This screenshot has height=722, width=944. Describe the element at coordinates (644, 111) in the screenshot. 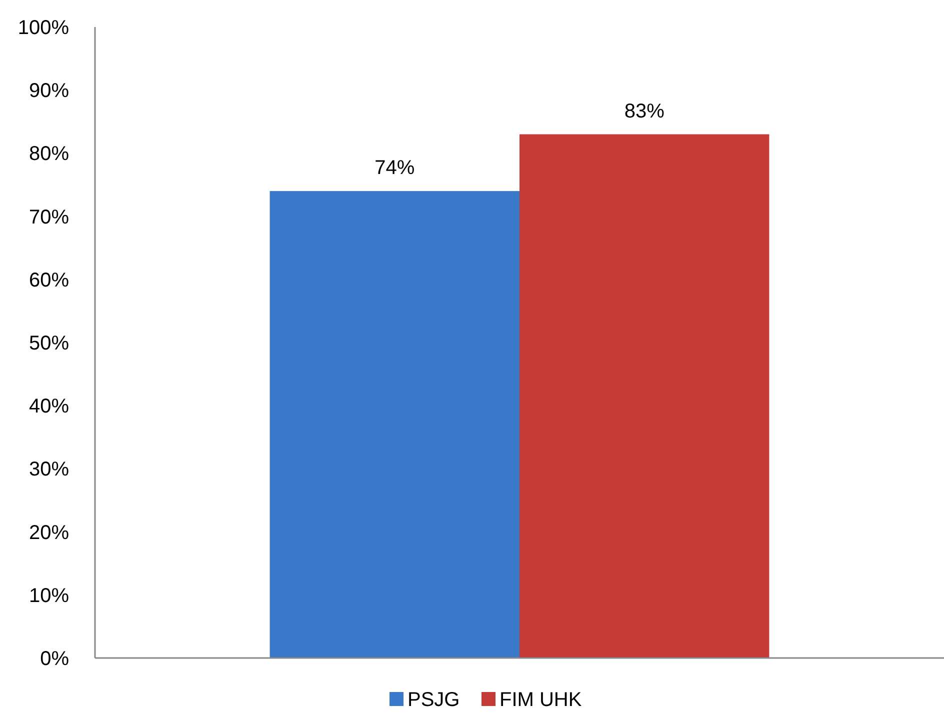

I see `data-label: 83%` at that location.